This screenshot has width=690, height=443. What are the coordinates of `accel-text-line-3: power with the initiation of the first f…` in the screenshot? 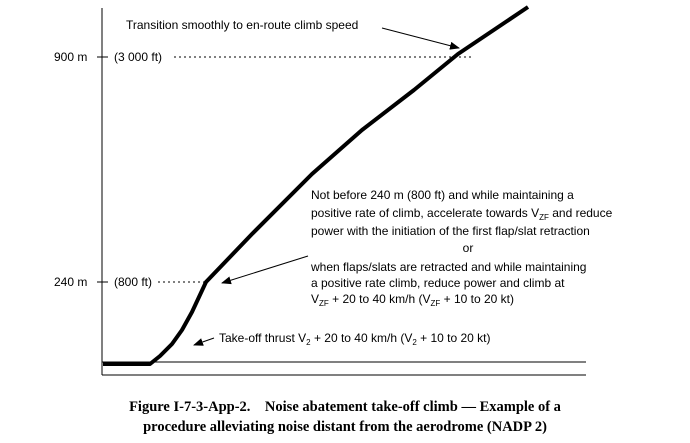 It's located at (450, 231).